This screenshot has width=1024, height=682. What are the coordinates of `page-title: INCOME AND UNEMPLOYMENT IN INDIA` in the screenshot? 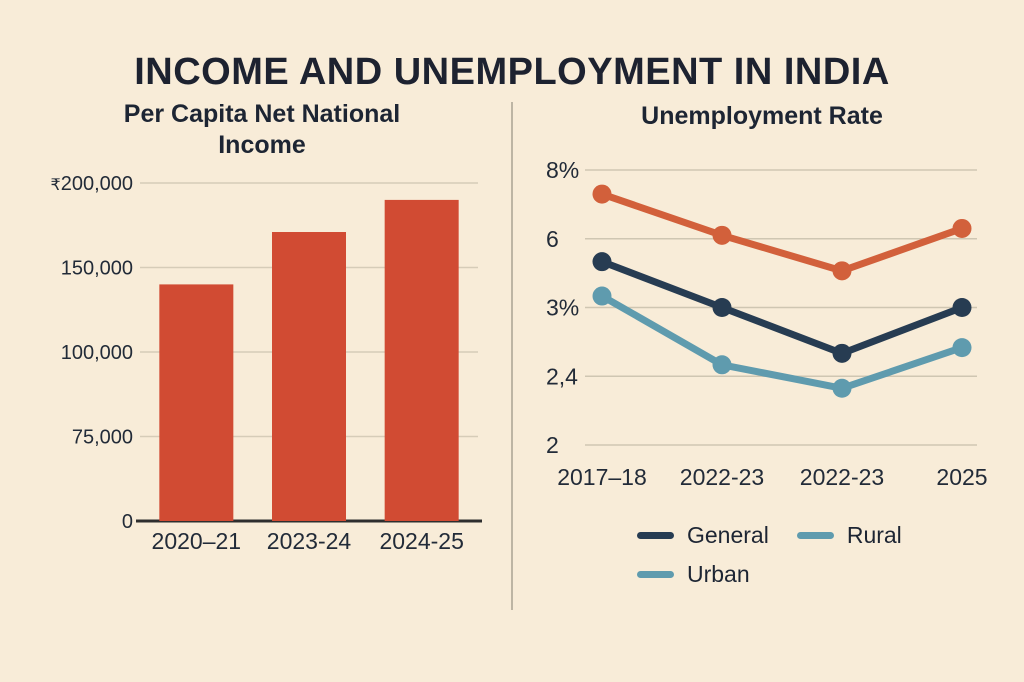 It's located at (512, 72).